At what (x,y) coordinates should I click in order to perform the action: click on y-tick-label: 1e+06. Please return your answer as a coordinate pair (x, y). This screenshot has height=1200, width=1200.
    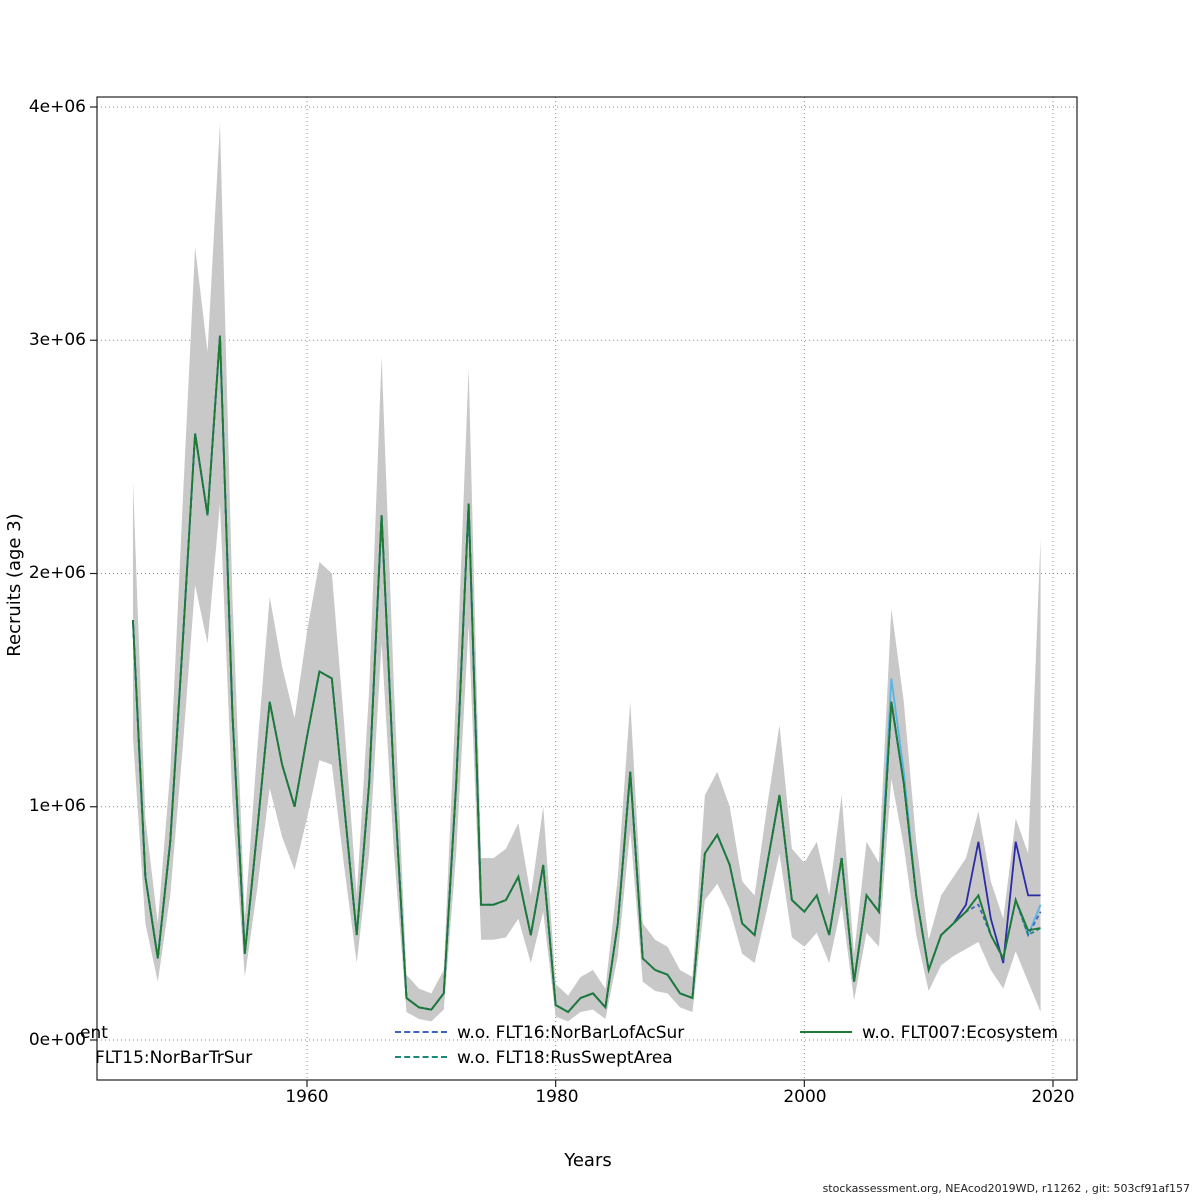
    Looking at the image, I should click on (57, 806).